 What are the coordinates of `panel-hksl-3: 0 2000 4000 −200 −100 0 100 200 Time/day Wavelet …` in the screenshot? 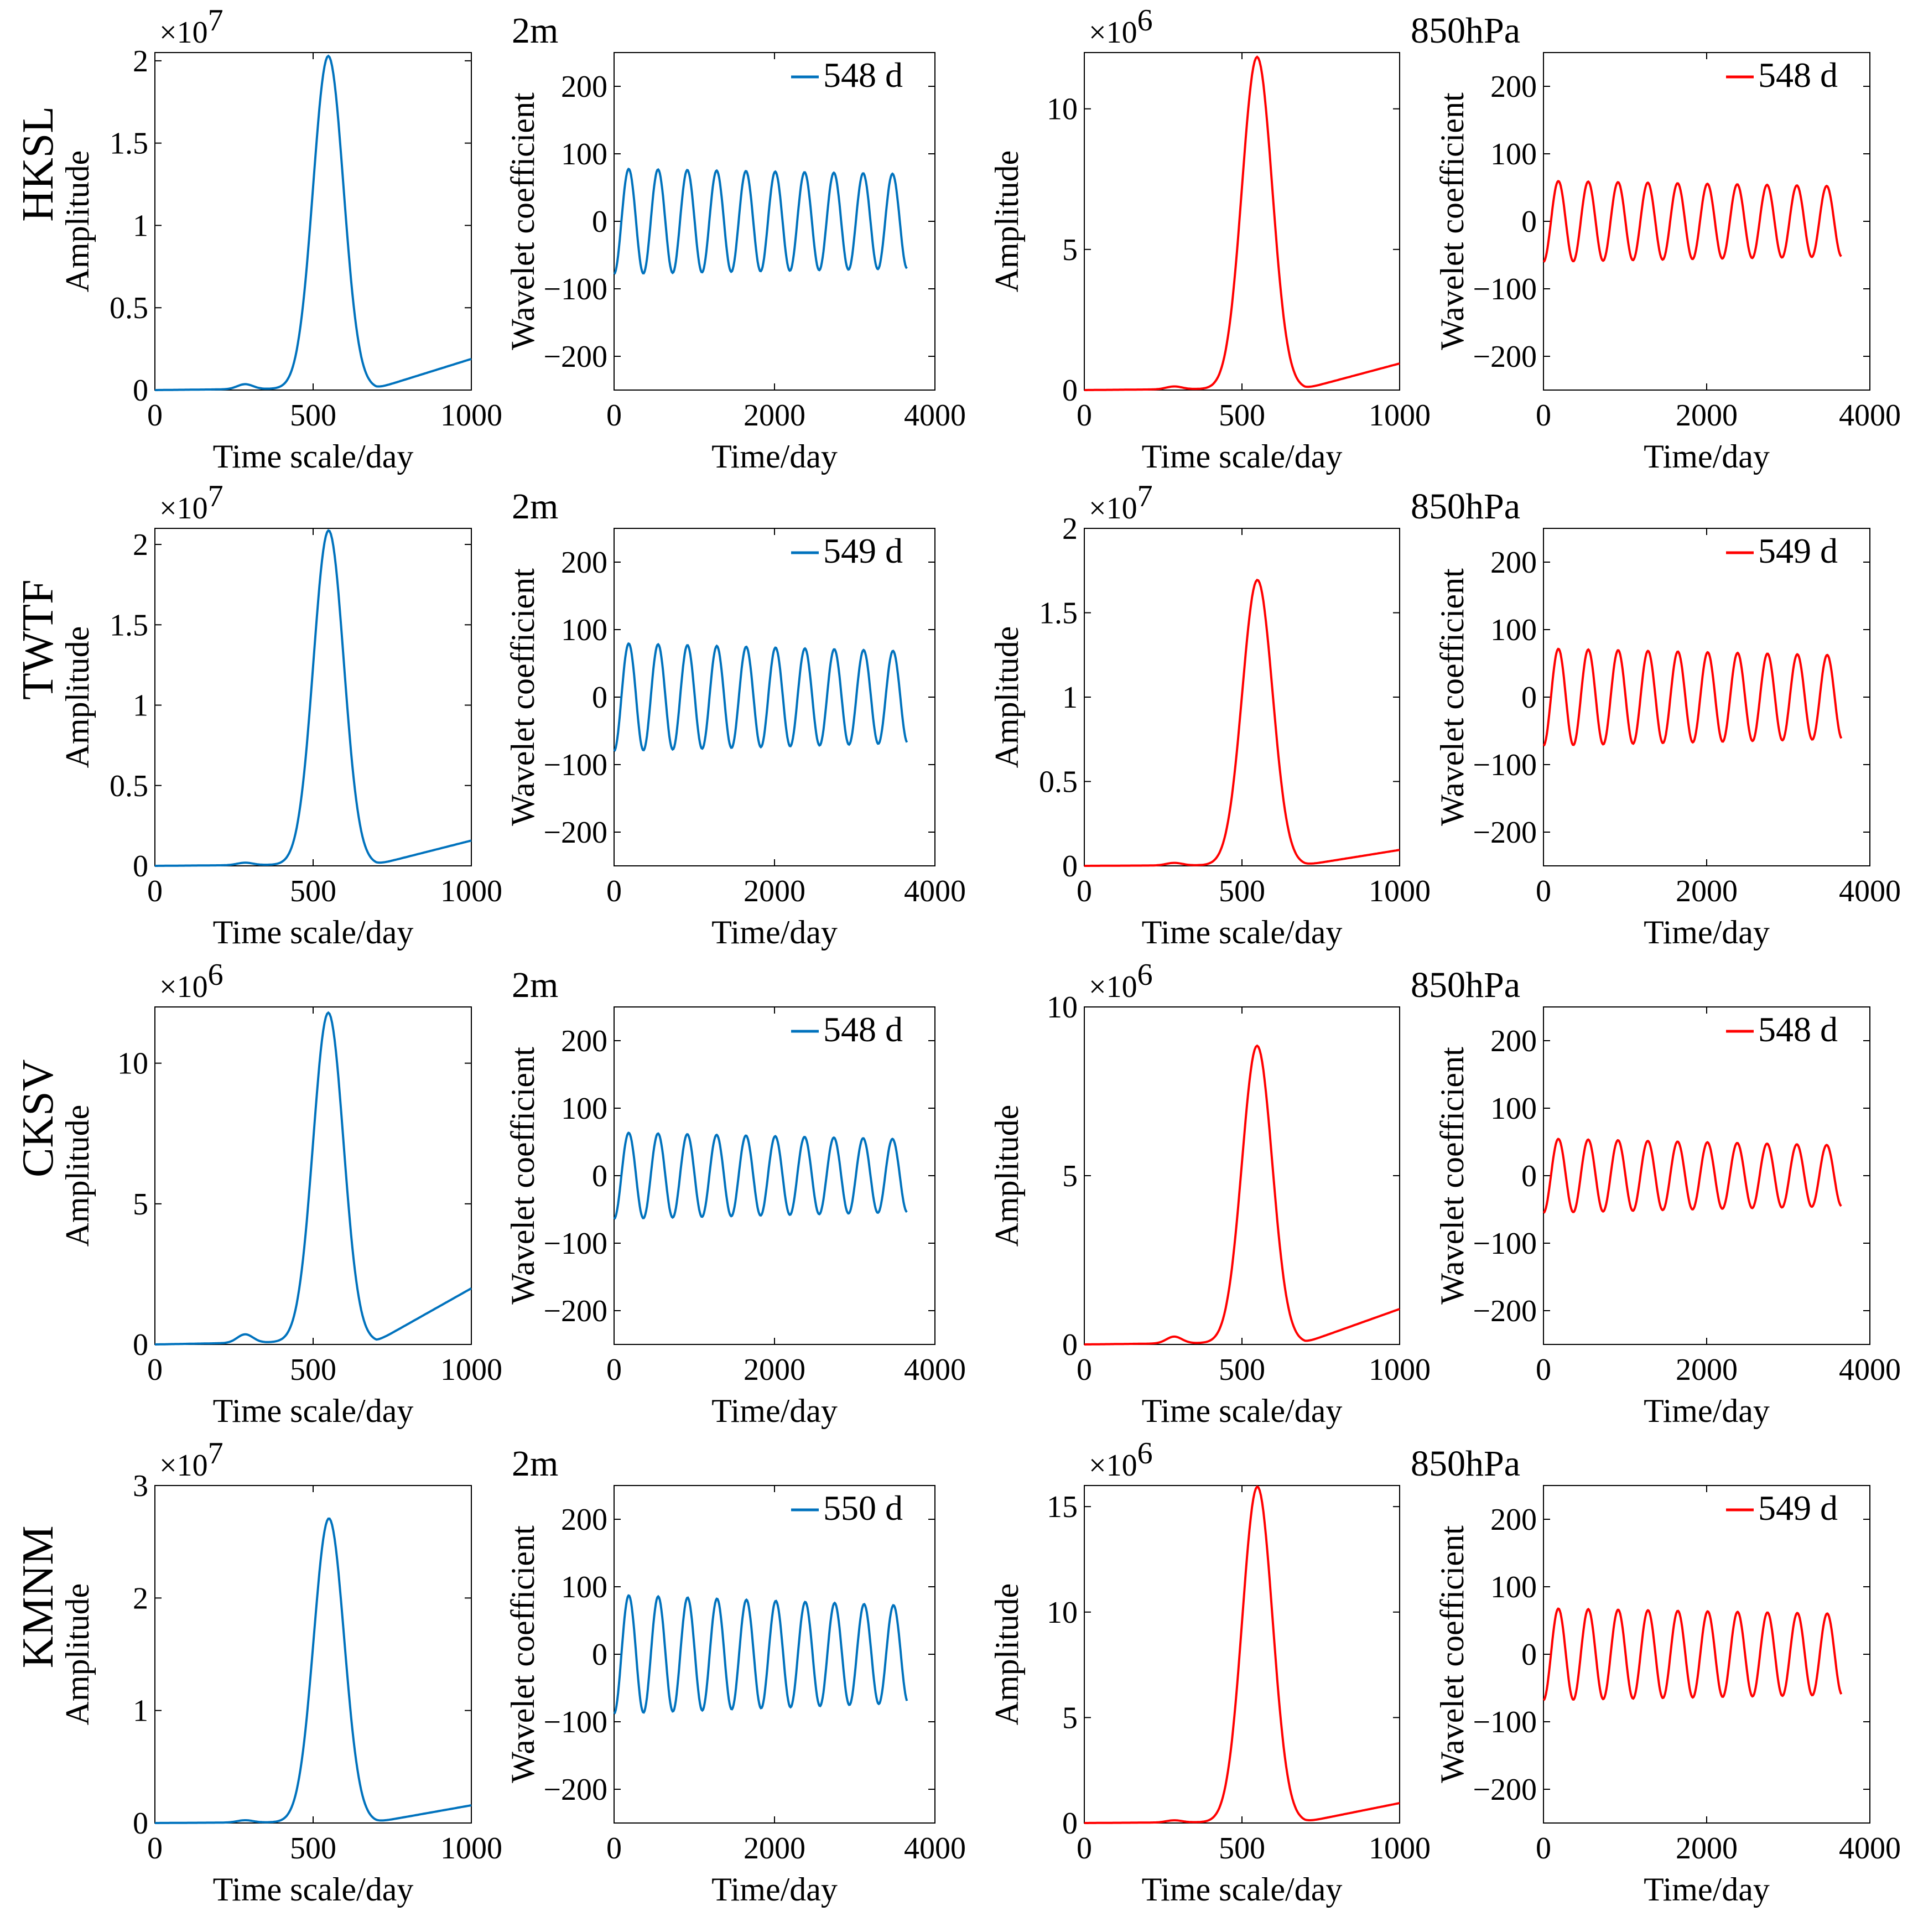 It's located at (1656, 243).